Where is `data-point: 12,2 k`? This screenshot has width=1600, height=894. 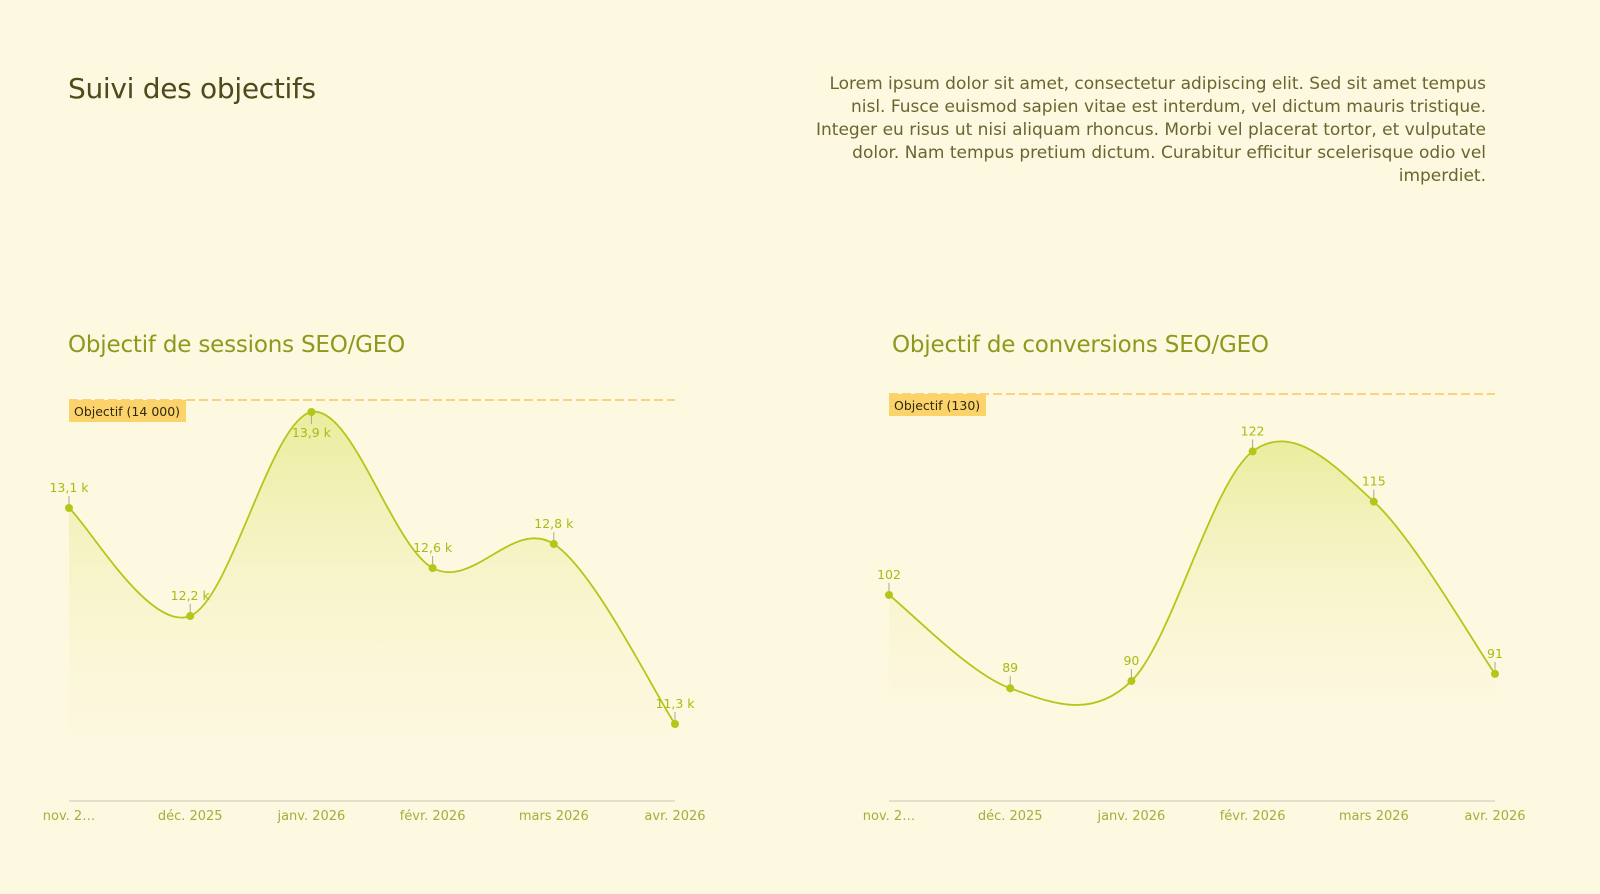 data-point: 12,2 k is located at coordinates (191, 604).